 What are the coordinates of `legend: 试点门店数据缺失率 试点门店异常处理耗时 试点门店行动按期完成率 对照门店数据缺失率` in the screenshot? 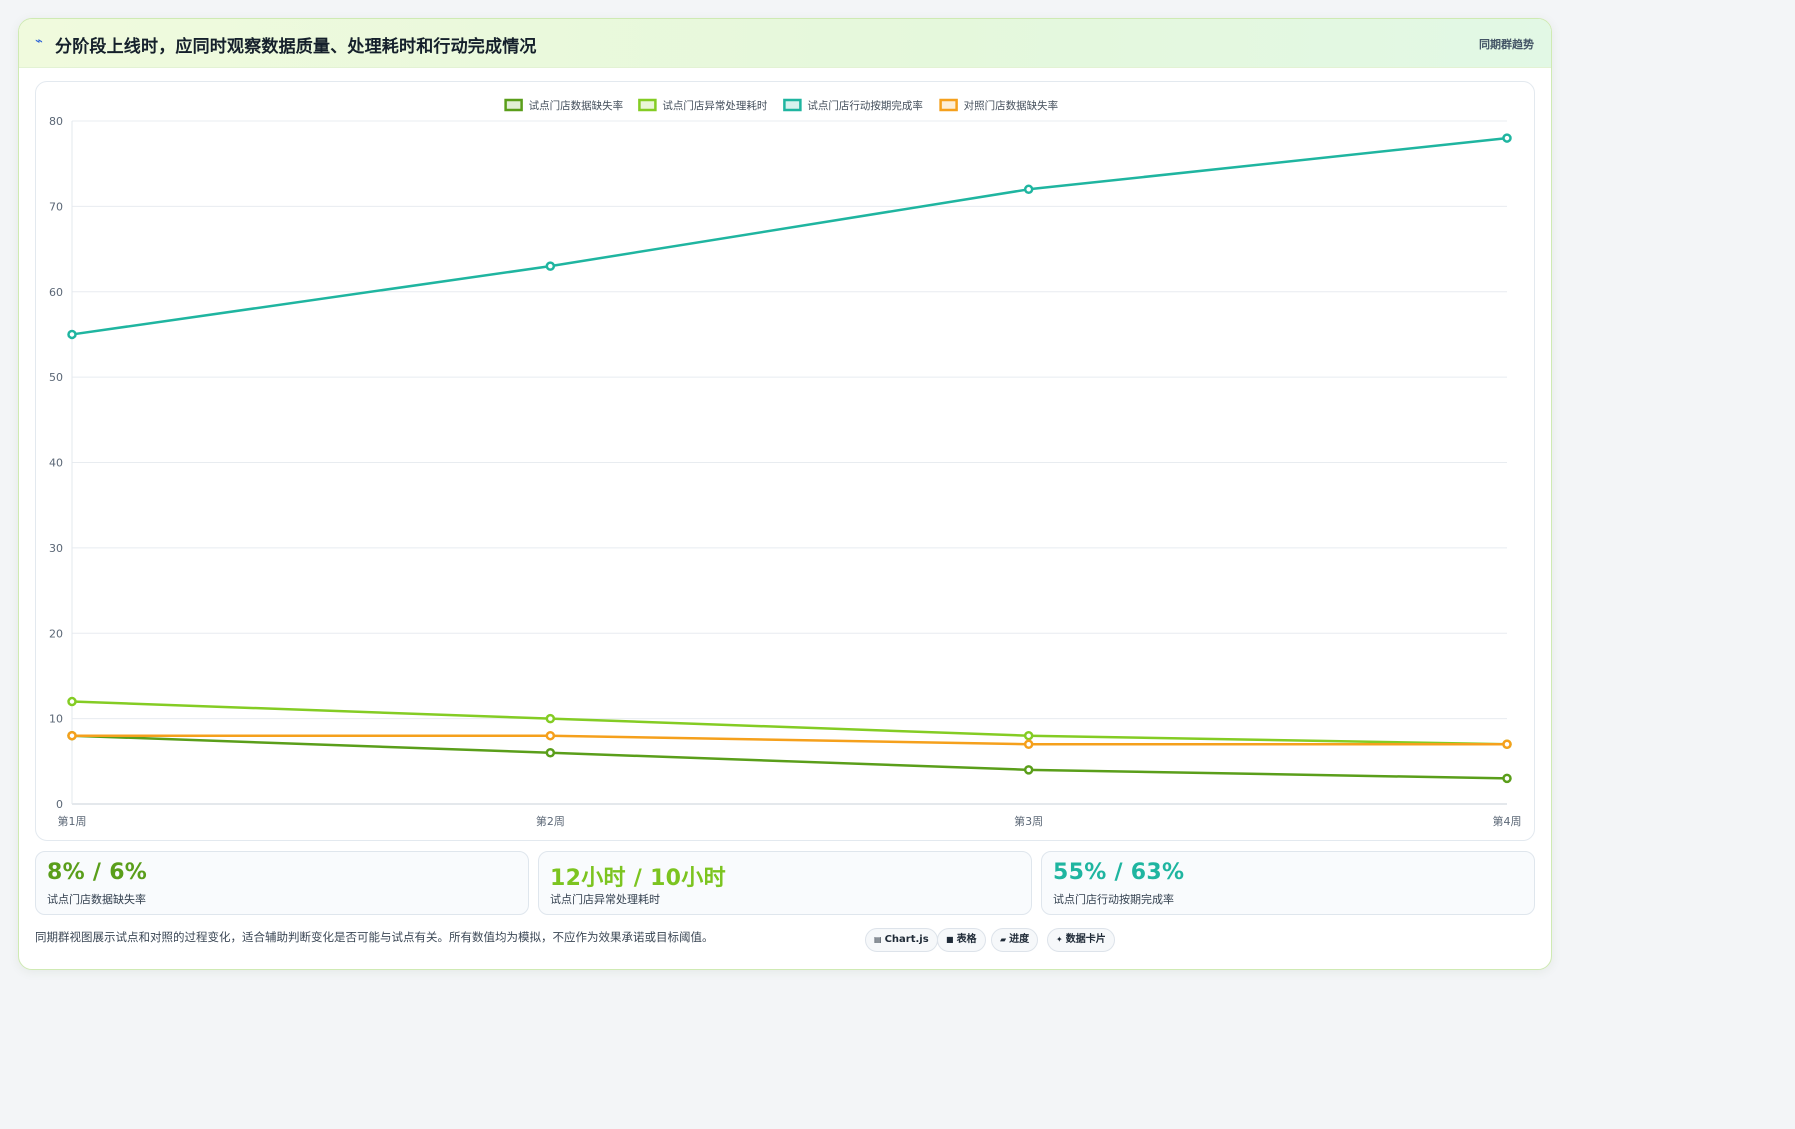 It's located at (781, 105).